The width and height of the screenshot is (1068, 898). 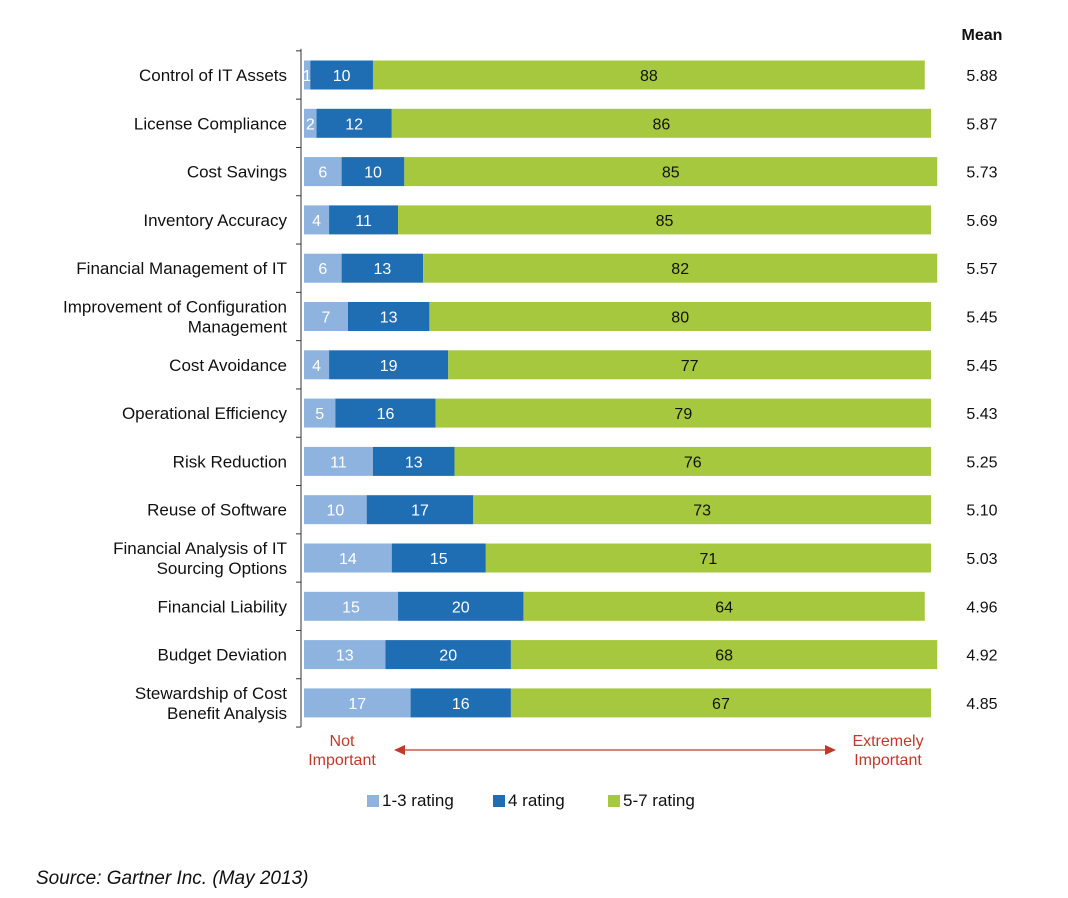 What do you see at coordinates (981, 76) in the screenshot?
I see `mean-value: 5.88` at bounding box center [981, 76].